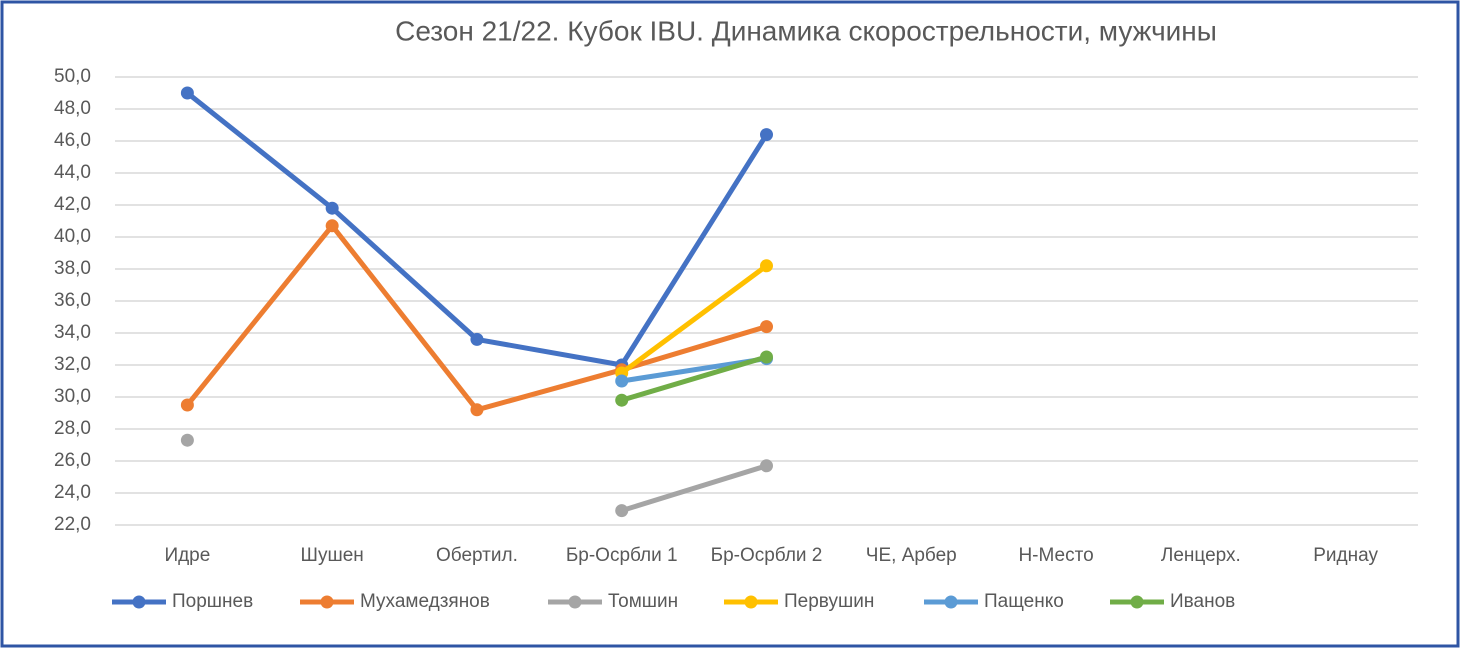  I want to click on y-tick-label: 38,0, so click(72, 268).